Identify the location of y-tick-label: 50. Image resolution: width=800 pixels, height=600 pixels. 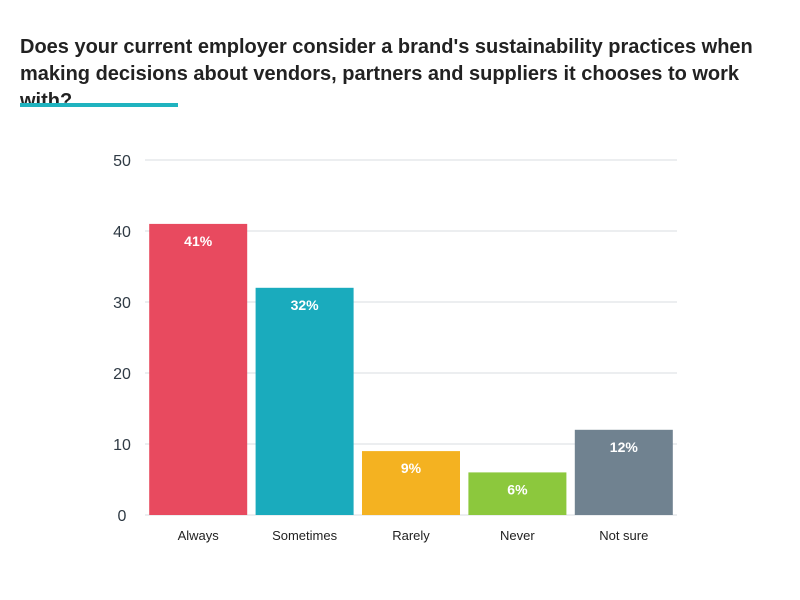
(122, 161).